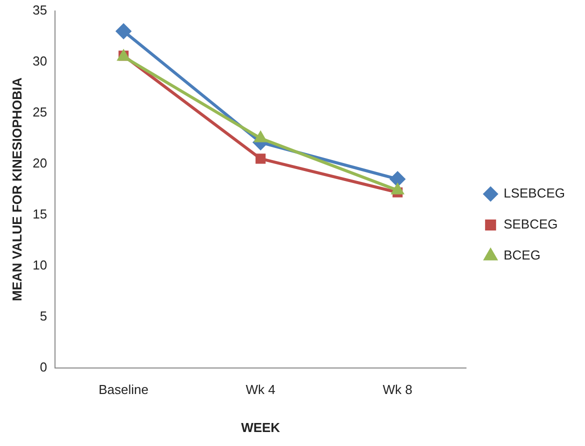  I want to click on y-tick-label: 15, so click(40, 214).